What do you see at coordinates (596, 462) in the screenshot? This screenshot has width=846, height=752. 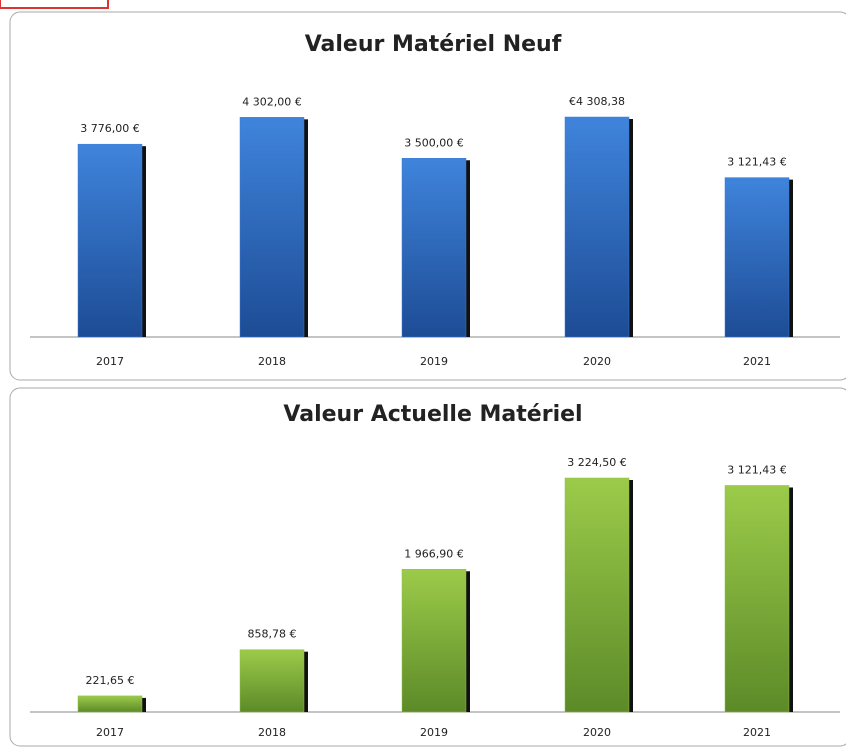 I see `data-label: 3 224,50 €` at bounding box center [596, 462].